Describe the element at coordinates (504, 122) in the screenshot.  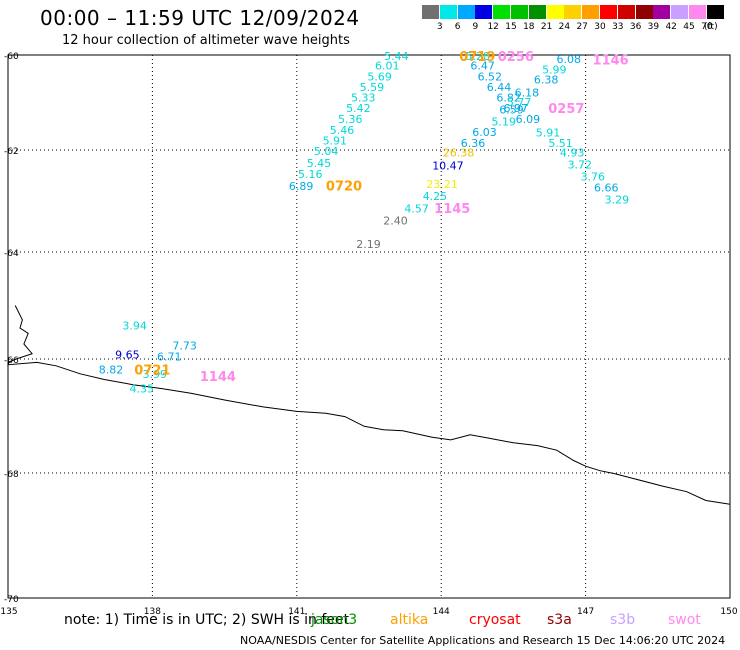
I see `wave-height-label: 5.19` at that location.